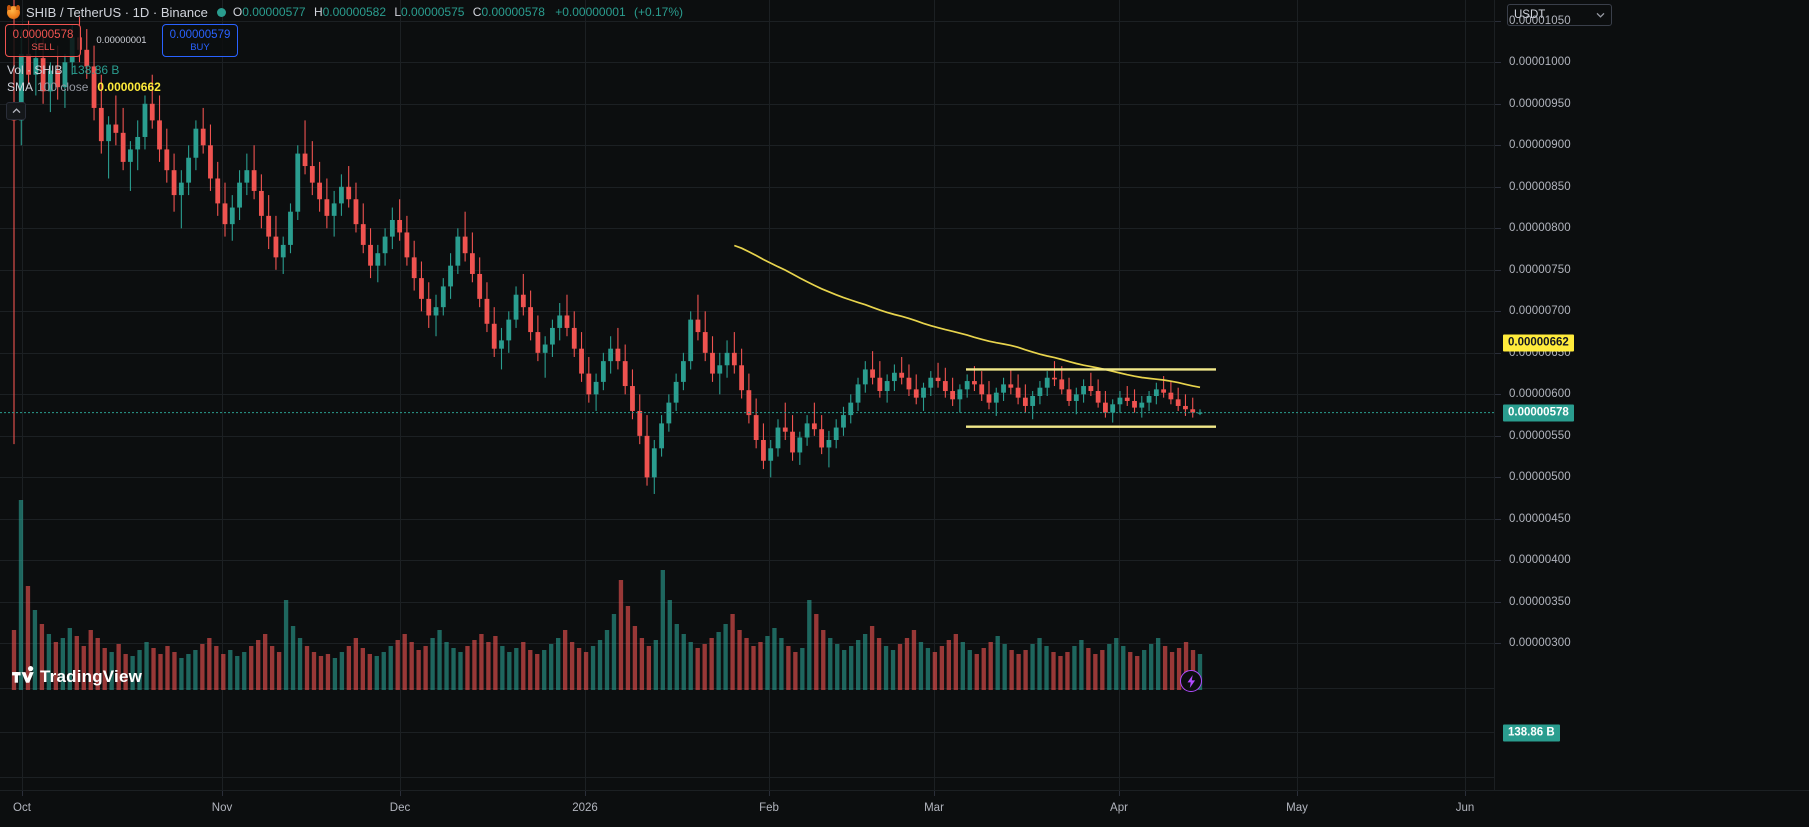 This screenshot has width=1809, height=827. Describe the element at coordinates (1540, 518) in the screenshot. I see `price-tick-label: 0.00000450` at that location.